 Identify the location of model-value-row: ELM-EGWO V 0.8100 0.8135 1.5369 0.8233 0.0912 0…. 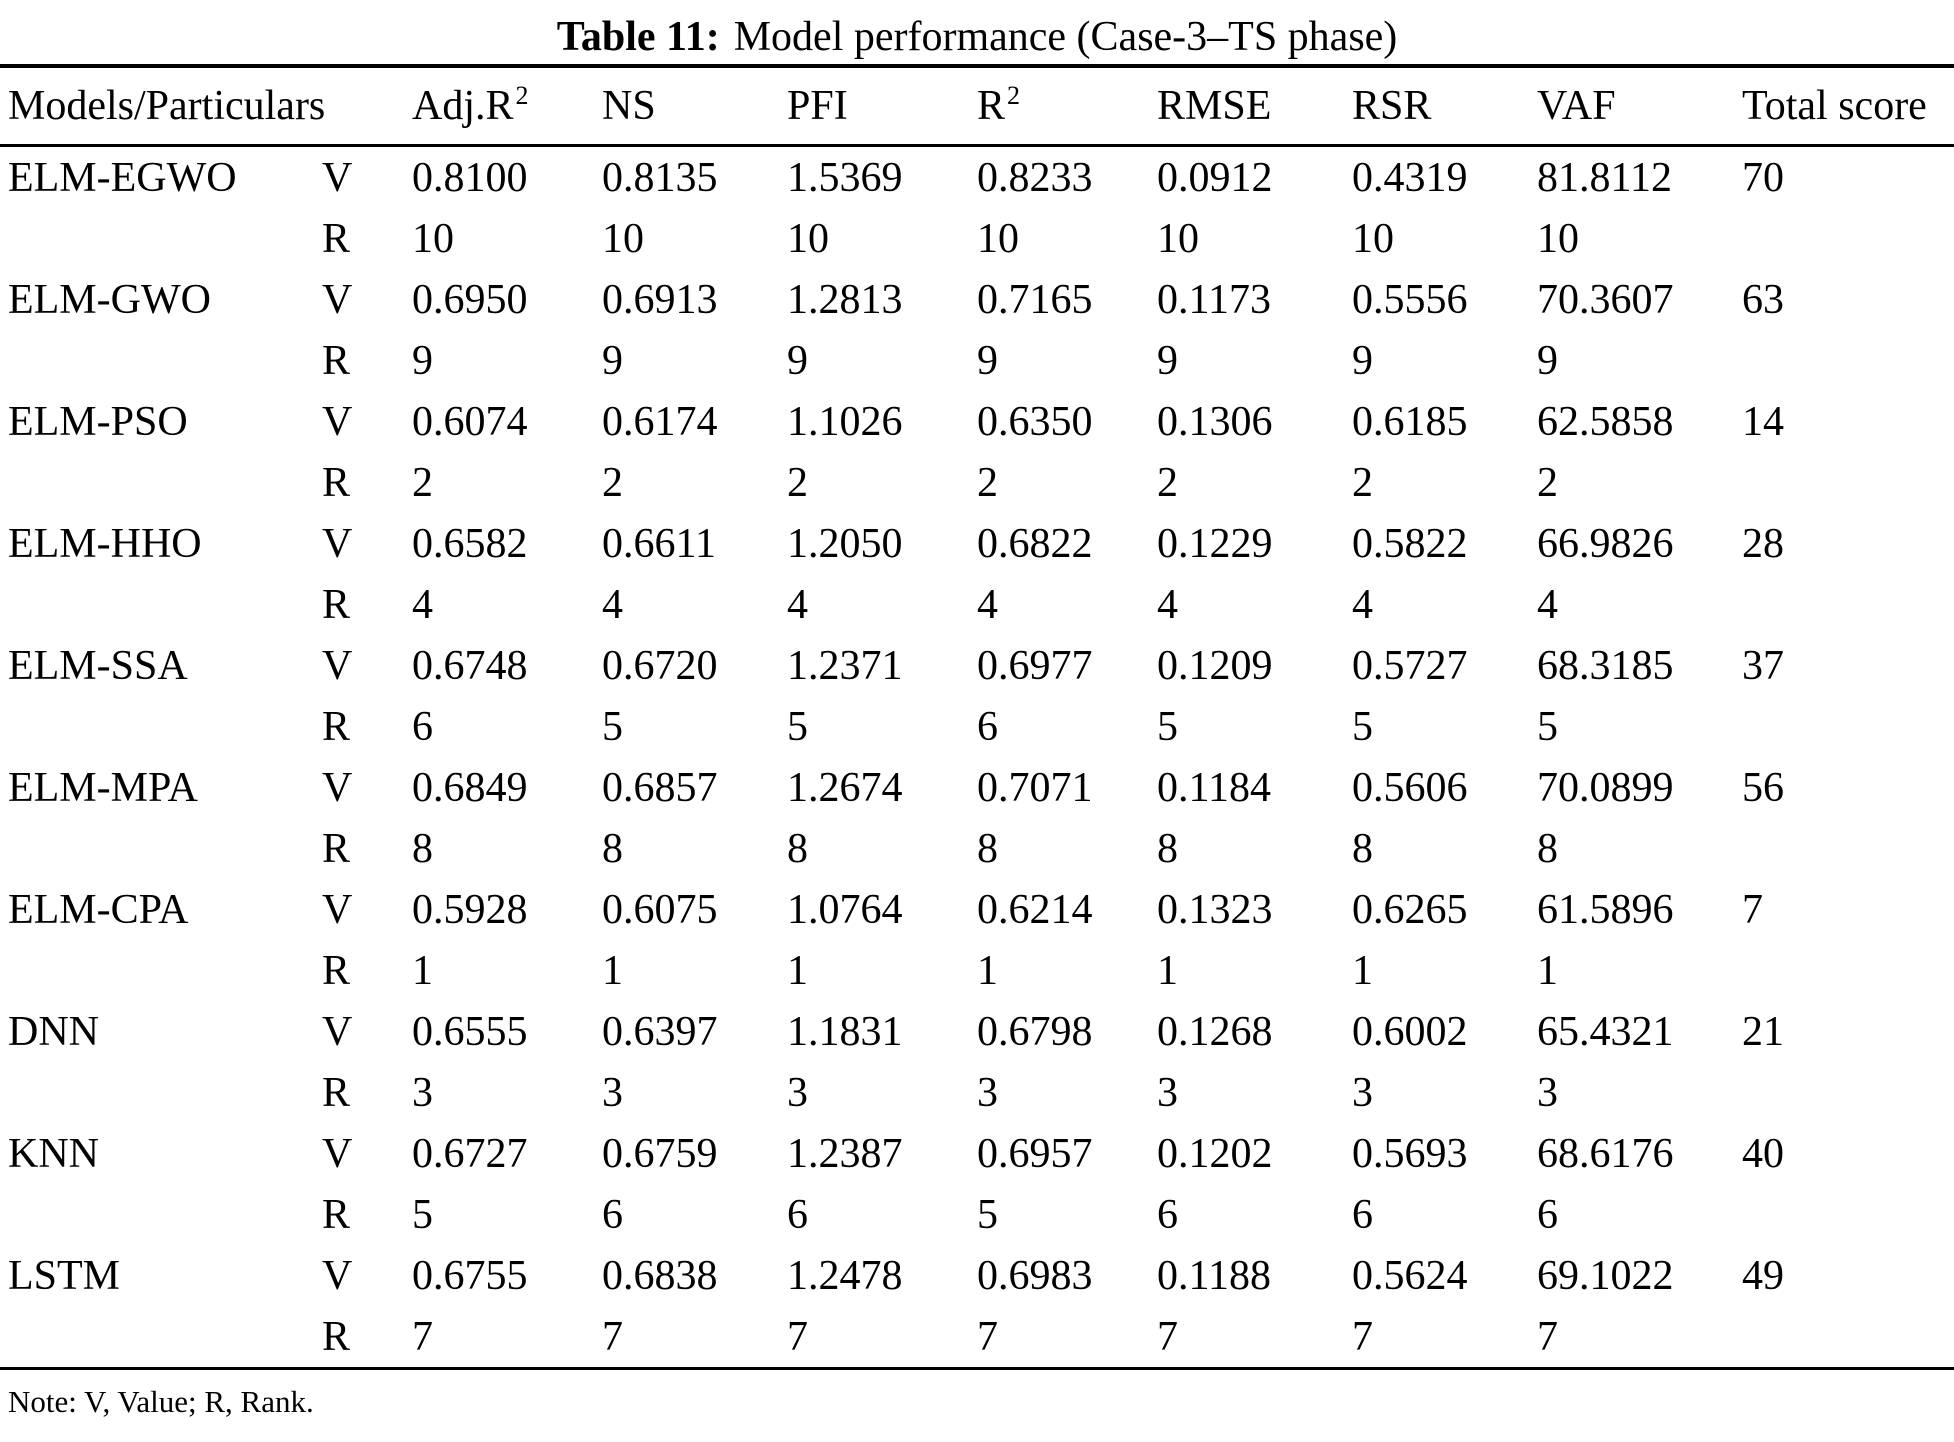
(977, 177).